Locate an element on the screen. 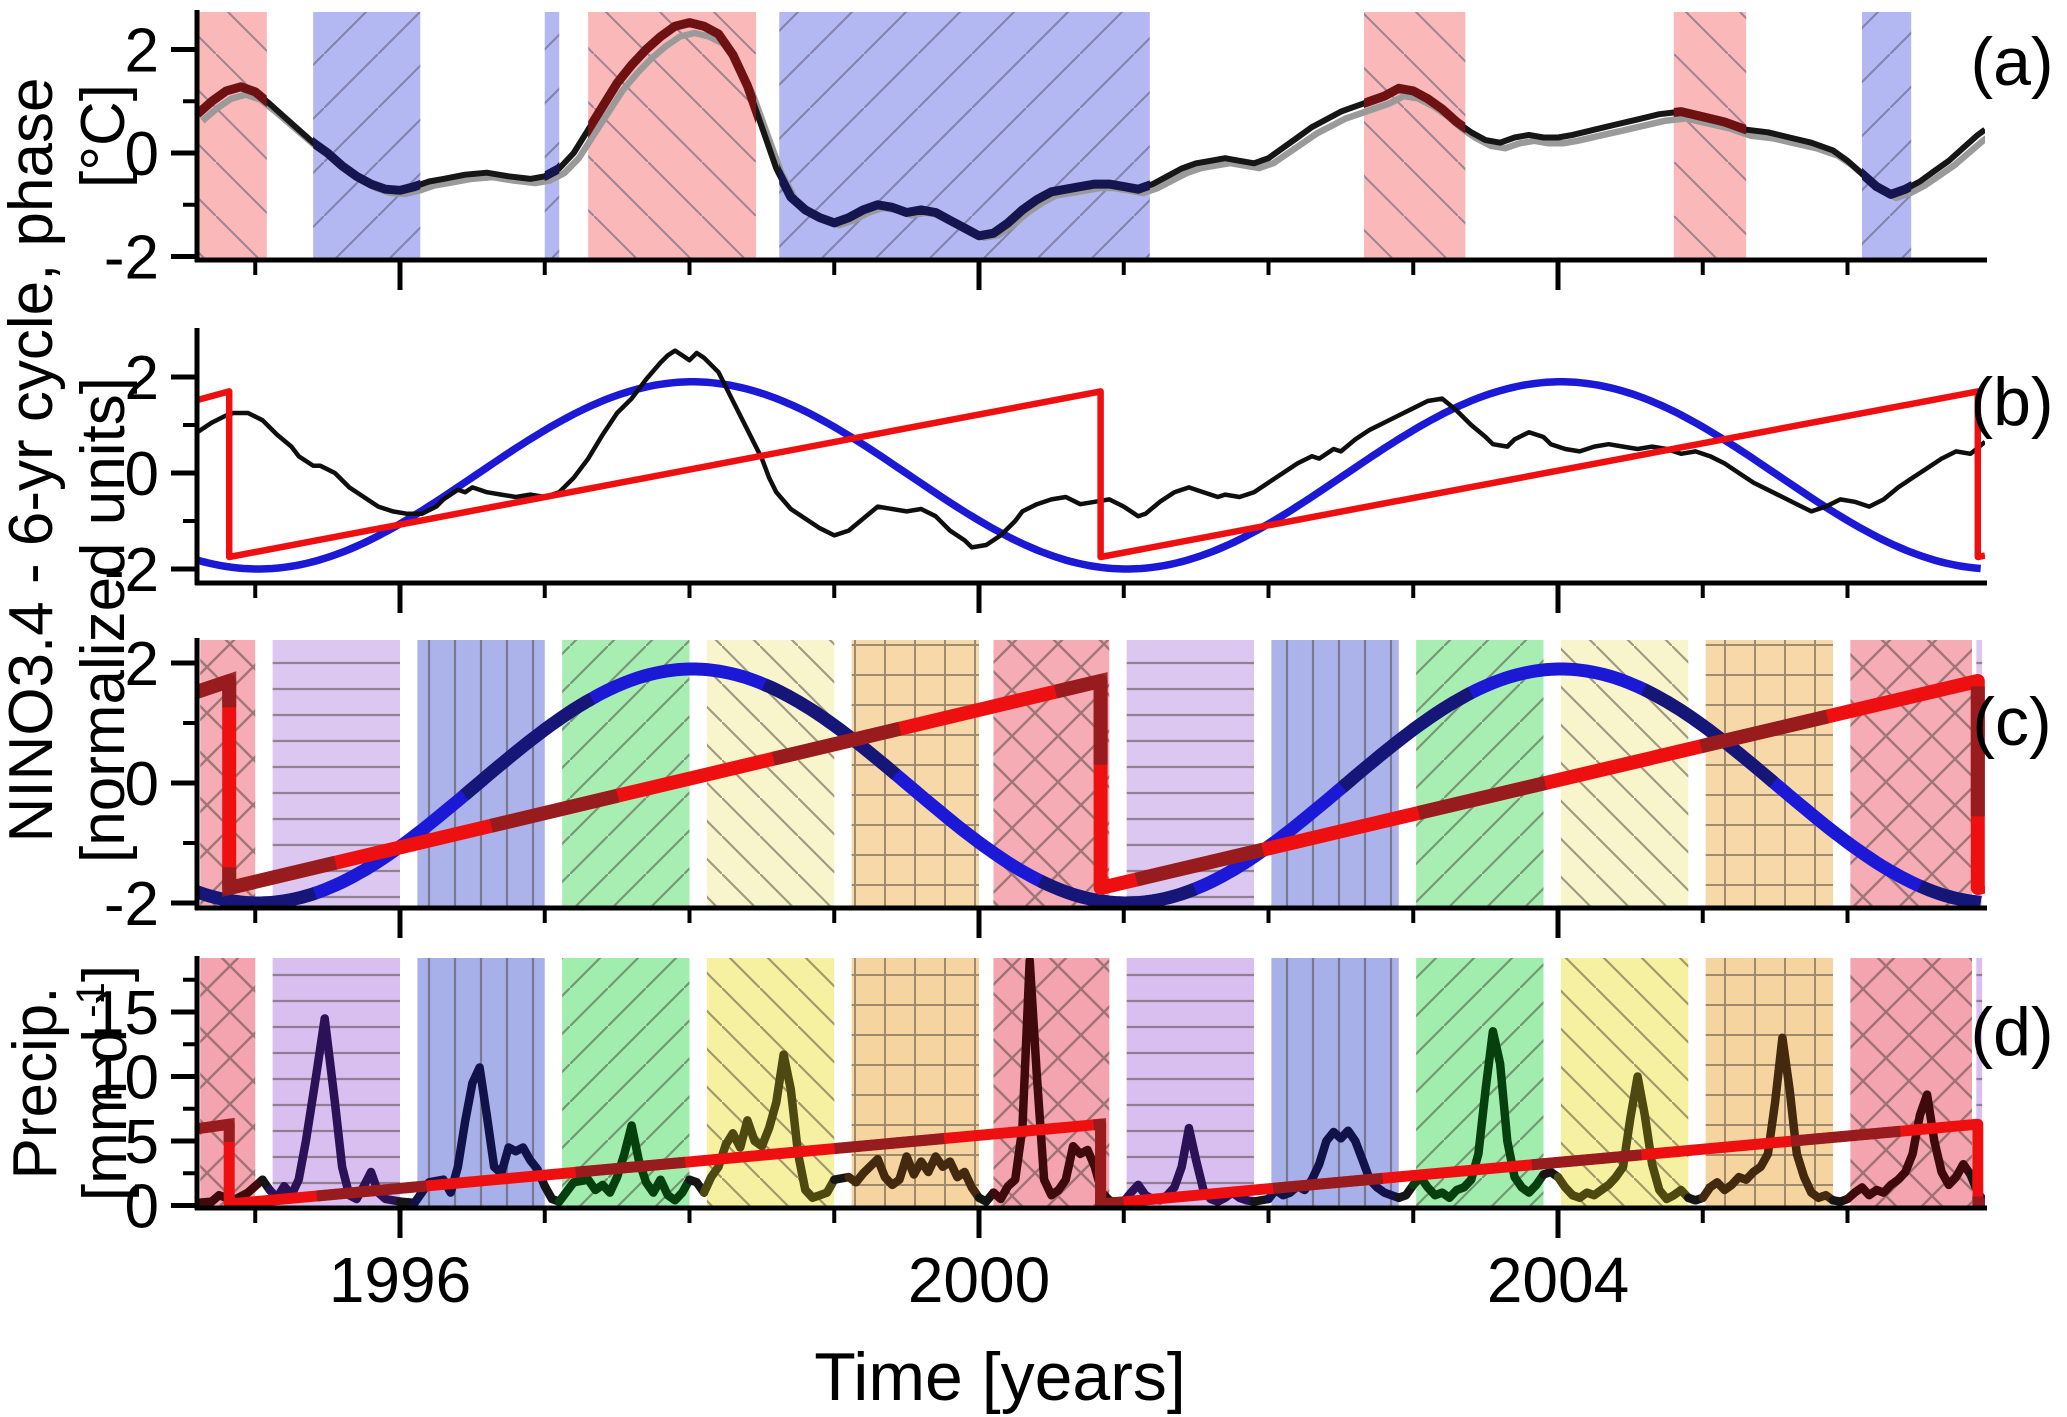 The image size is (2067, 1417). nino34-normalized-line is located at coordinates (1091, 449).